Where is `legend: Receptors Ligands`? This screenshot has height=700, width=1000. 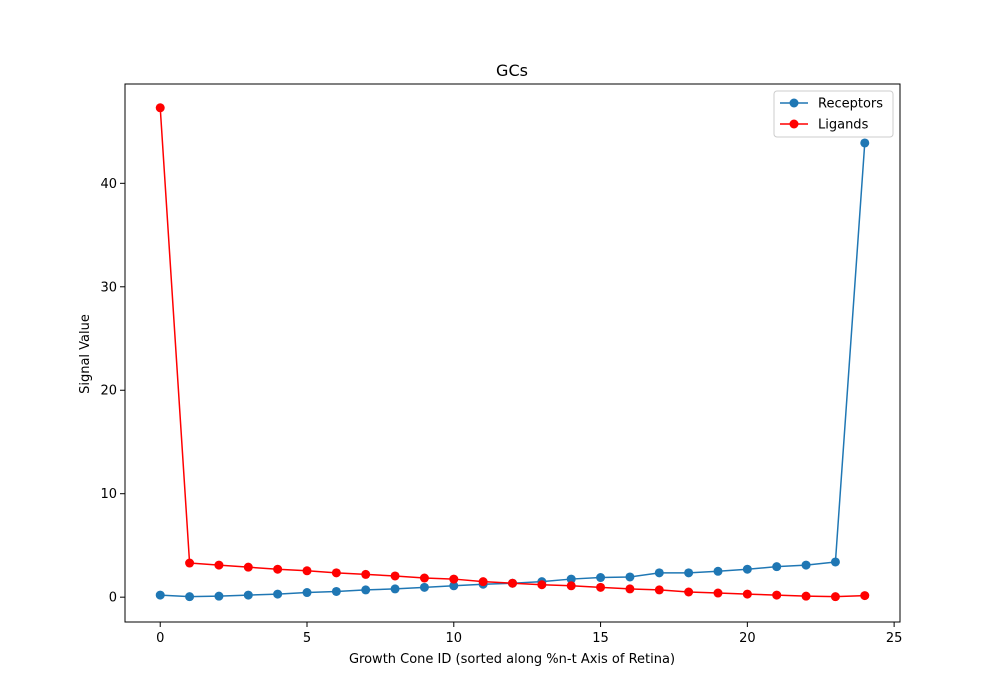
legend: Receptors Ligands is located at coordinates (833, 114).